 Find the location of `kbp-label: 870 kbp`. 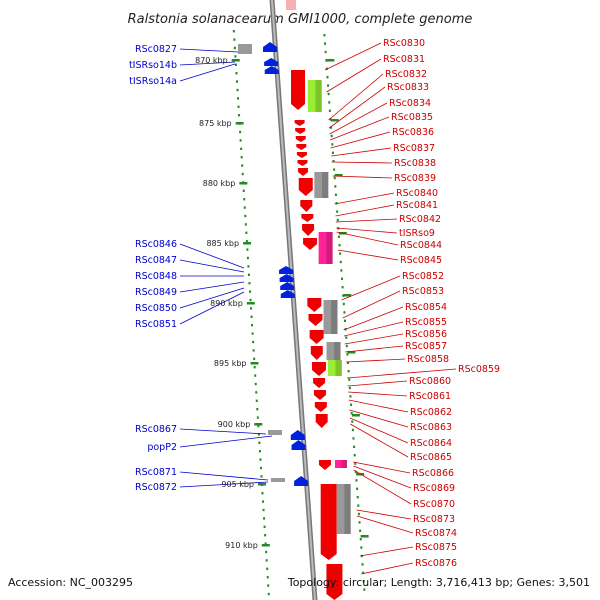

kbp-label: 870 kbp is located at coordinates (211, 60).